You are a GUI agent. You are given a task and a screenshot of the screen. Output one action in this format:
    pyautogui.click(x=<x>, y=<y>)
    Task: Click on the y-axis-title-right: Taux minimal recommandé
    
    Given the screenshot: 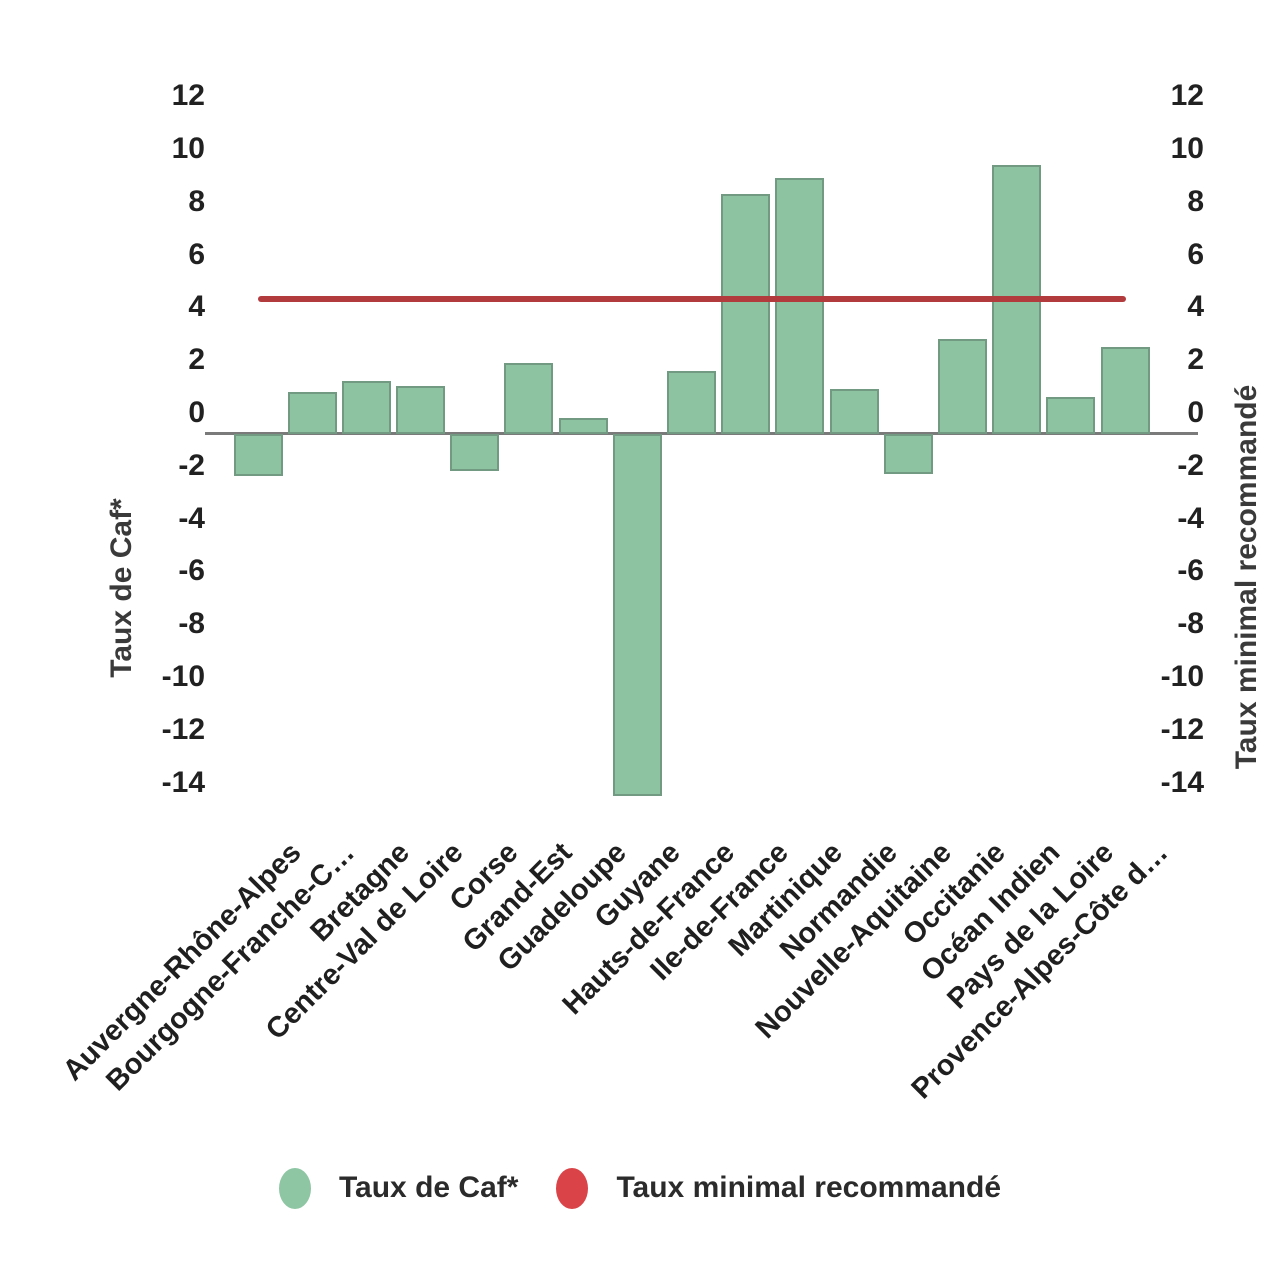 What is the action you would take?
    pyautogui.click(x=1246, y=577)
    